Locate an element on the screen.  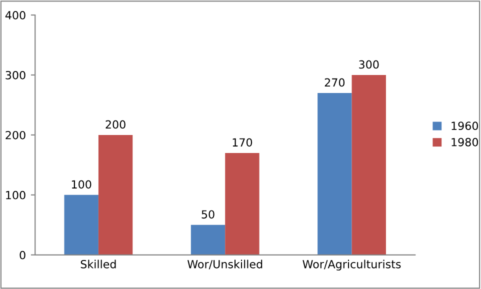
x-tick-label: Skilled is located at coordinates (98, 264).